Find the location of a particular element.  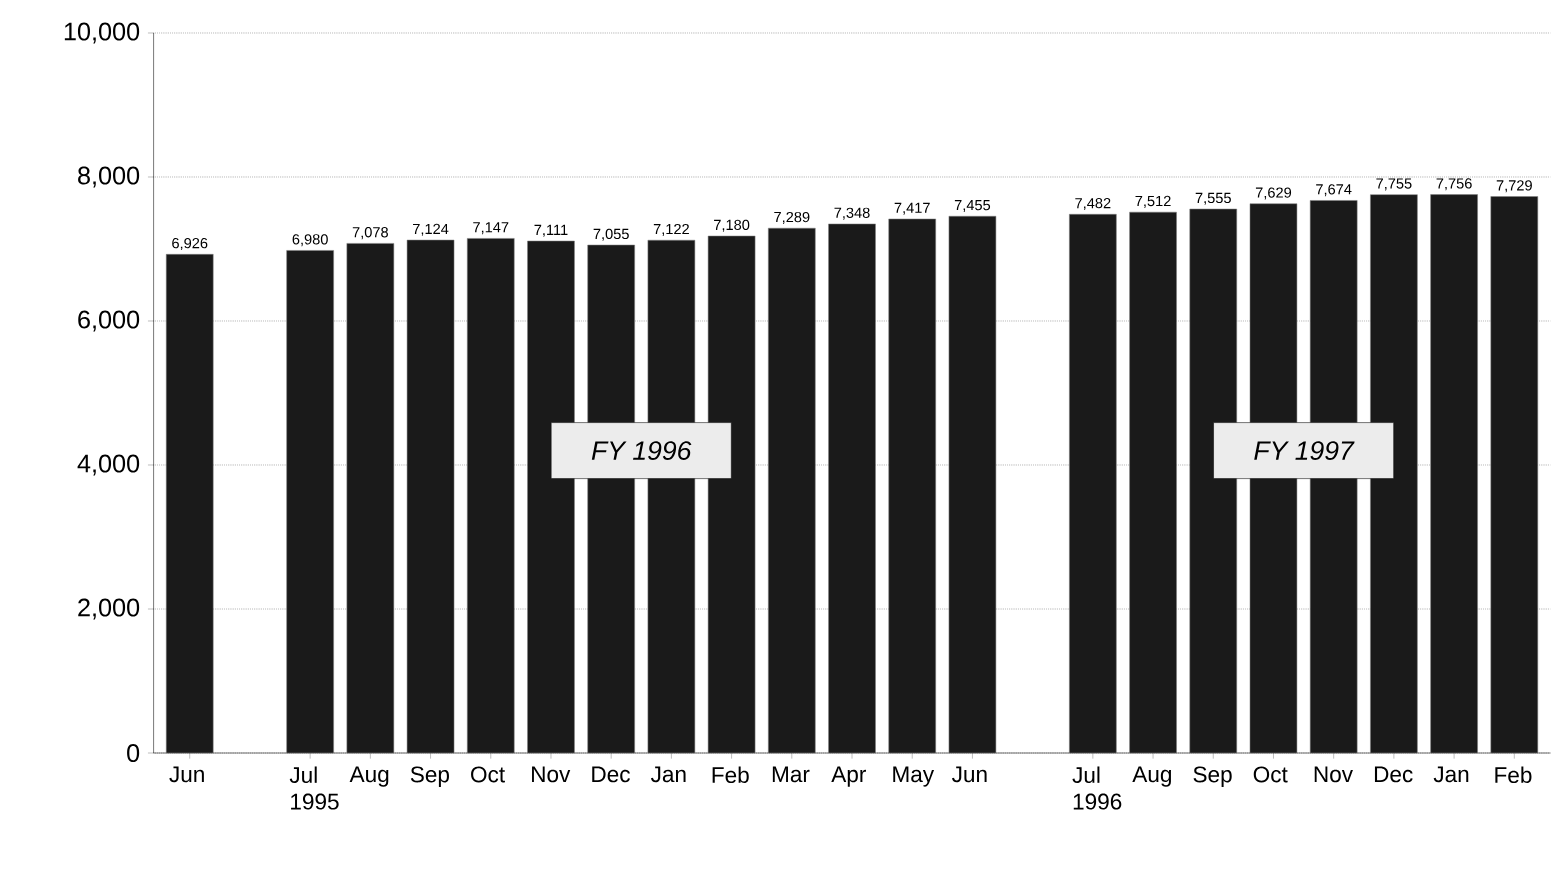

x-tick-label: Mar is located at coordinates (791, 774).